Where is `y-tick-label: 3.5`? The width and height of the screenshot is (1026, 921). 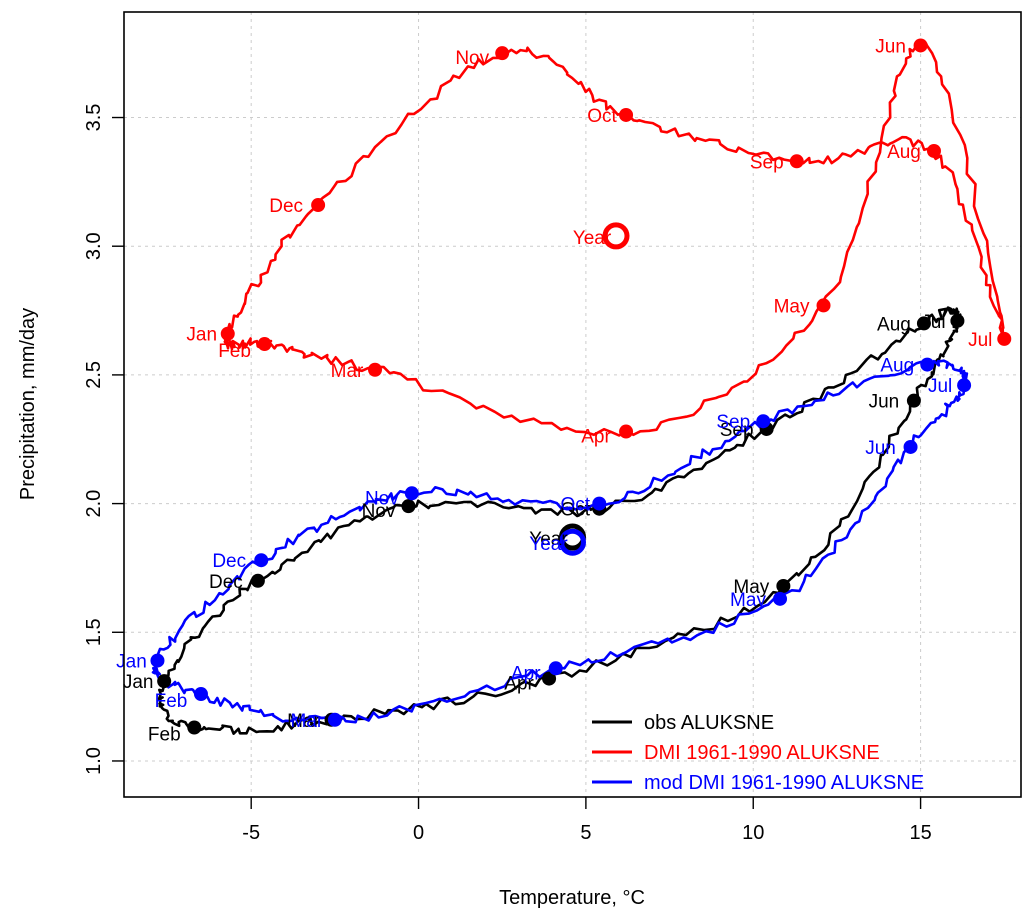 y-tick-label: 3.5 is located at coordinates (94, 118).